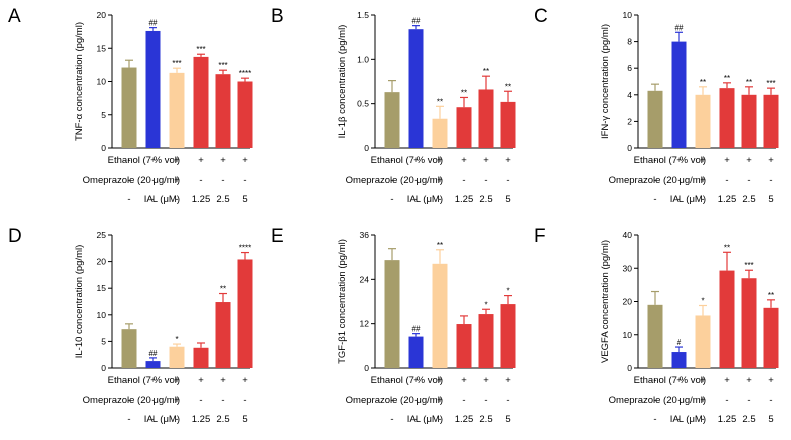 This screenshot has height=440, width=791. What do you see at coordinates (628, 268) in the screenshot?
I see `y-tick-label: 30` at bounding box center [628, 268].